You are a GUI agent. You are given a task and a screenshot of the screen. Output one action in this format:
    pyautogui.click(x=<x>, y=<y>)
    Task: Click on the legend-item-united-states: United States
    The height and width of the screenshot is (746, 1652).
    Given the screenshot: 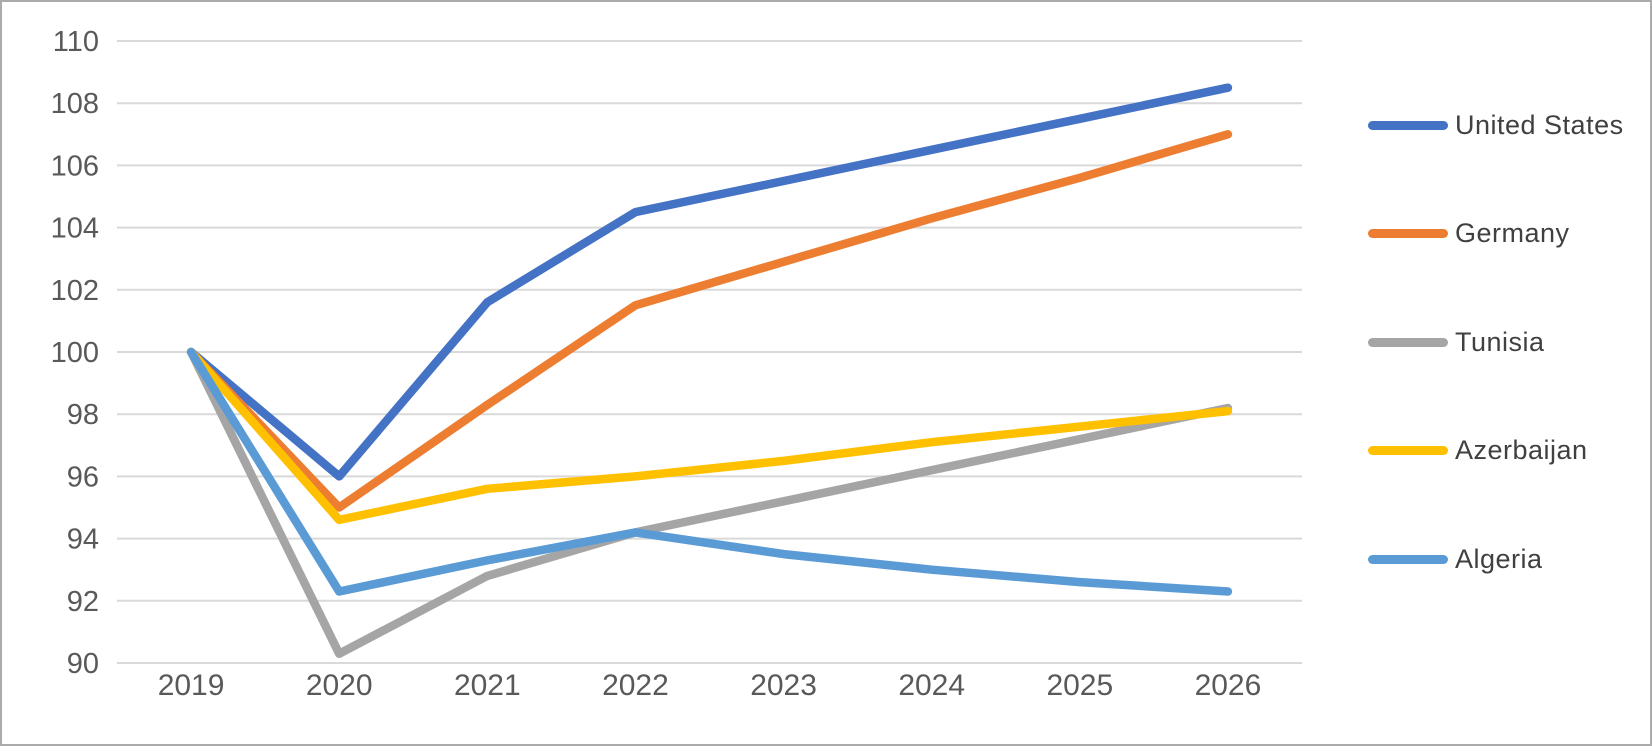 What is the action you would take?
    pyautogui.click(x=1496, y=125)
    